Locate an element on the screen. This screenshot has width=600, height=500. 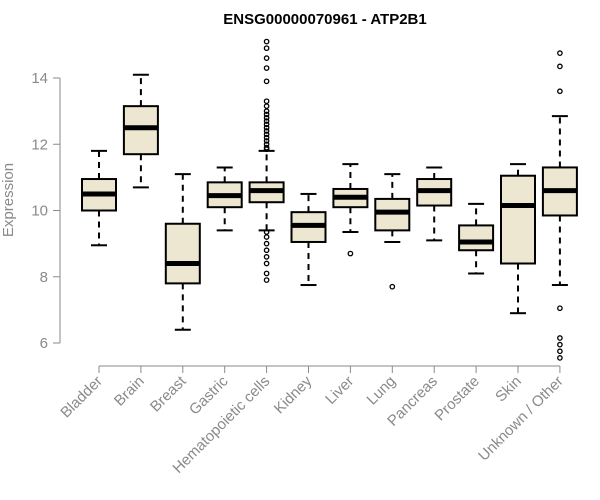
box-lung is located at coordinates (392, 231).